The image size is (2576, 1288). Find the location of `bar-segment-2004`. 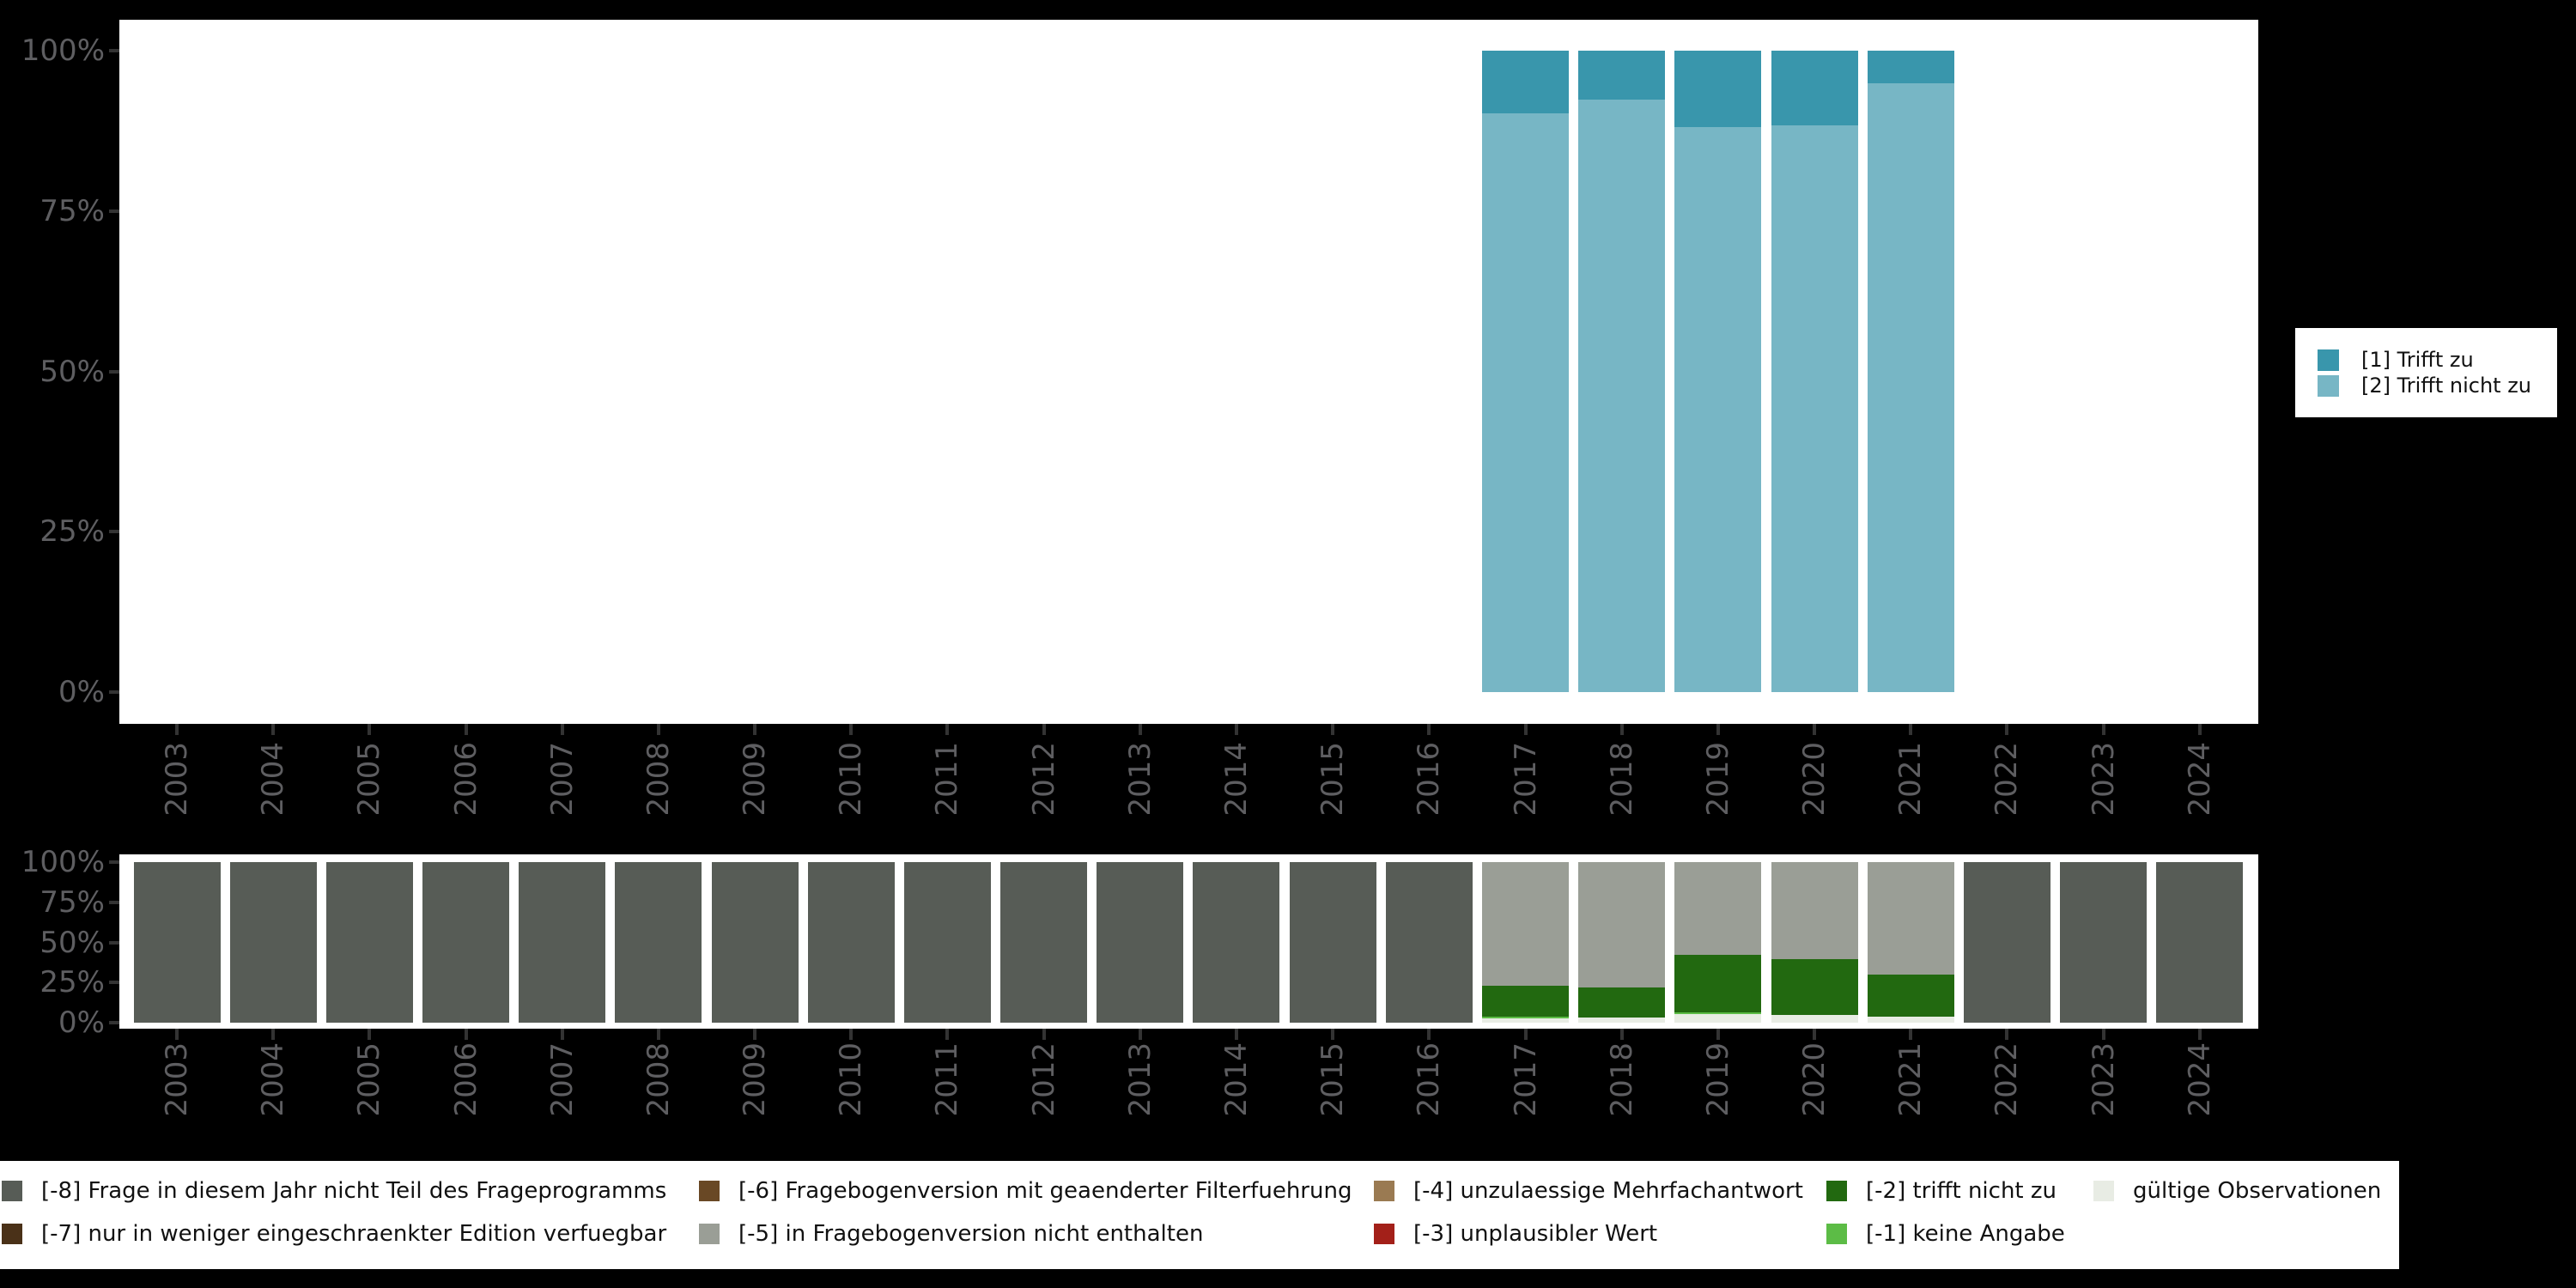

bar-segment-2004 is located at coordinates (273, 943).